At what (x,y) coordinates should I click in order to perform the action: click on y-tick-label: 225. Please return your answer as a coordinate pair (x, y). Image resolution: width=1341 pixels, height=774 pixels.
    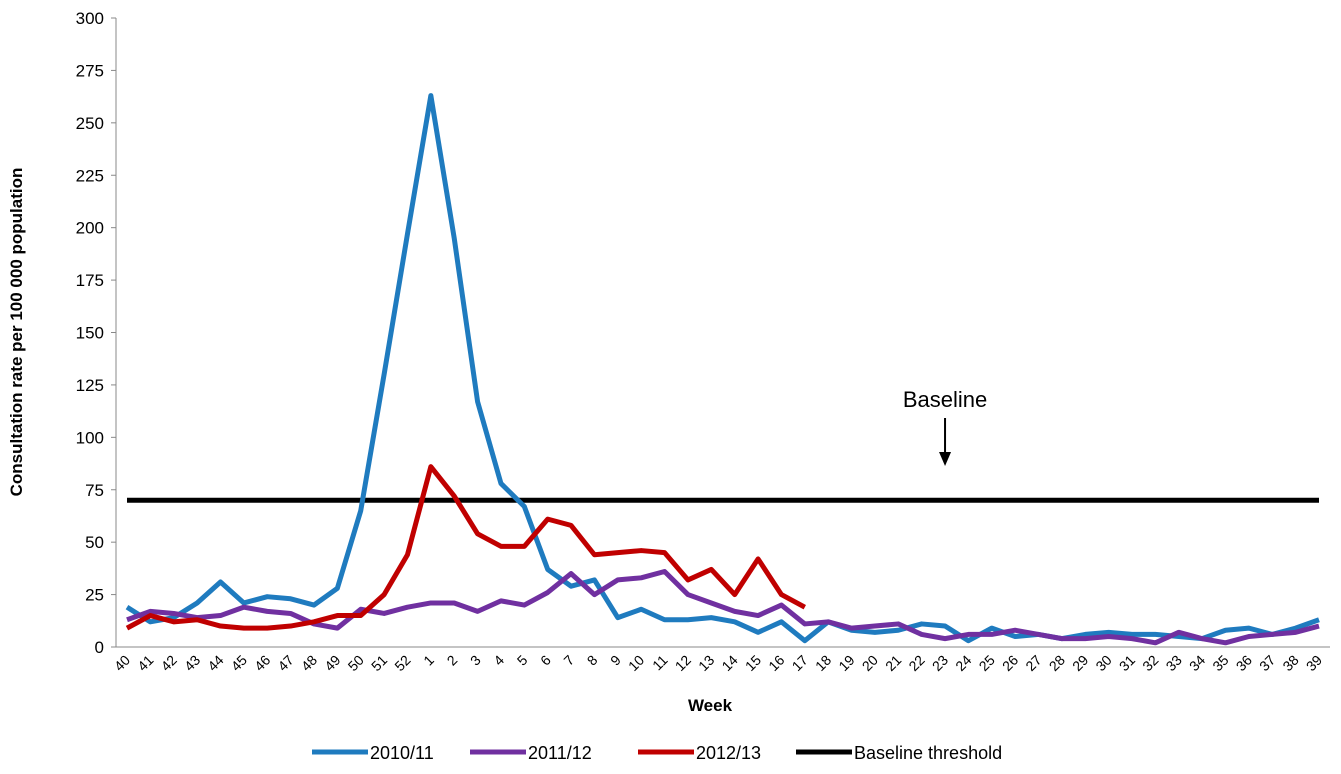
    Looking at the image, I should click on (90, 175).